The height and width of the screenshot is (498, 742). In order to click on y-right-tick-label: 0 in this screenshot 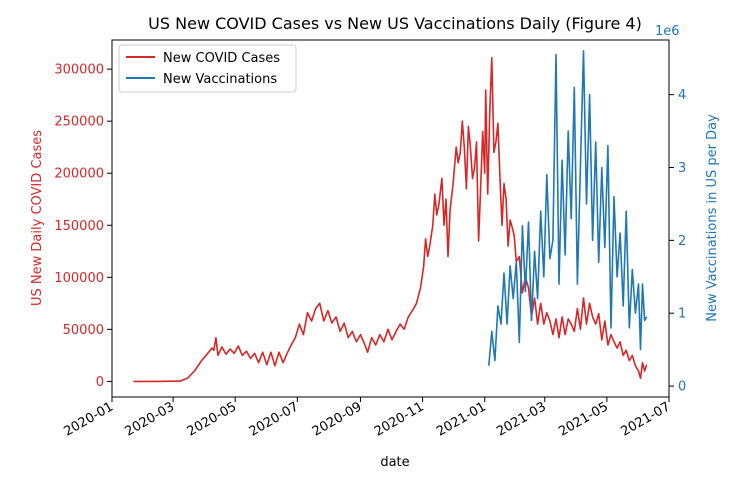, I will do `click(682, 387)`.